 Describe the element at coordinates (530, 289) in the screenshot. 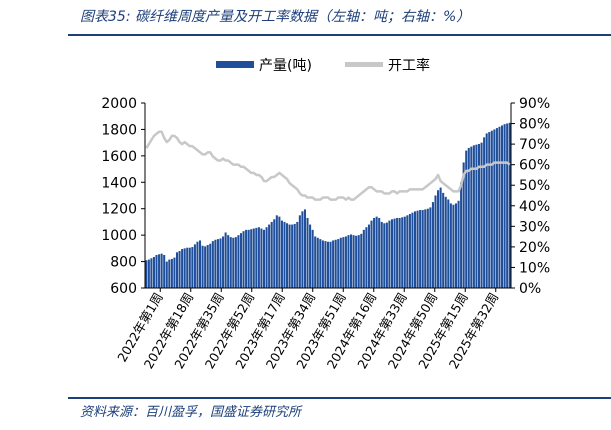

I see `right-tick-label: 0%` at that location.